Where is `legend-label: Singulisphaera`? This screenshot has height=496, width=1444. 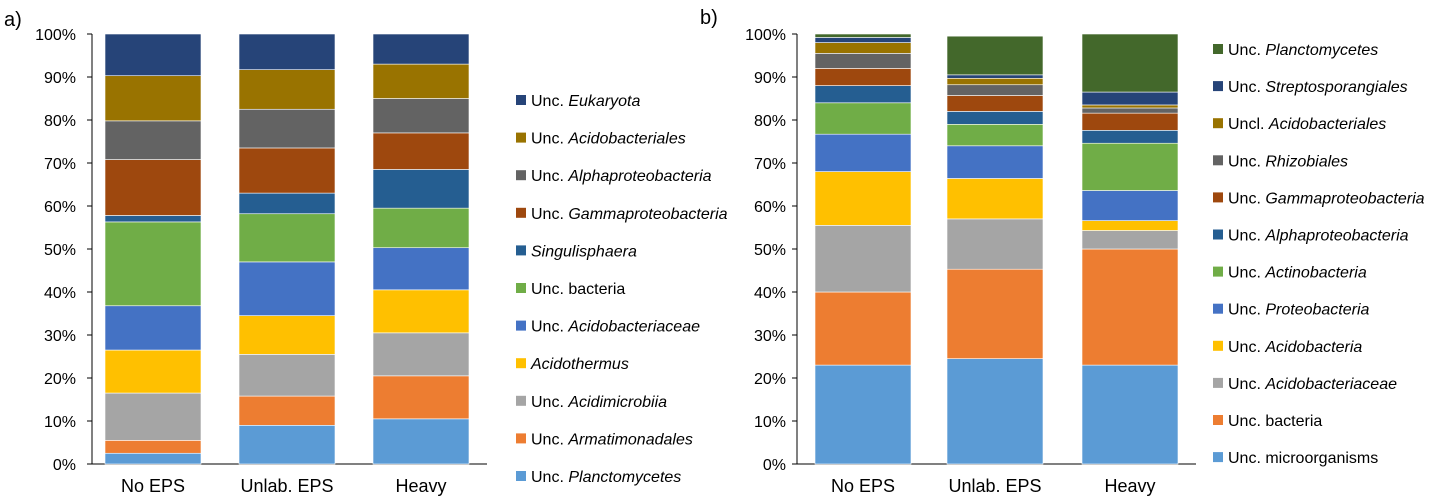
legend-label: Singulisphaera is located at coordinates (584, 251).